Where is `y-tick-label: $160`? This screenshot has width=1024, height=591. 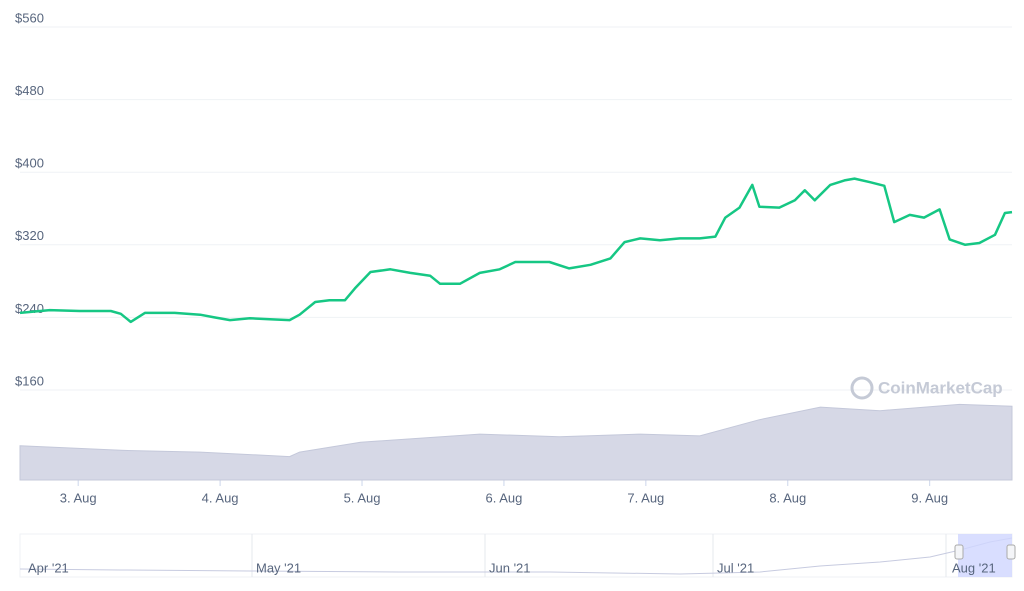
y-tick-label: $160 is located at coordinates (29, 380).